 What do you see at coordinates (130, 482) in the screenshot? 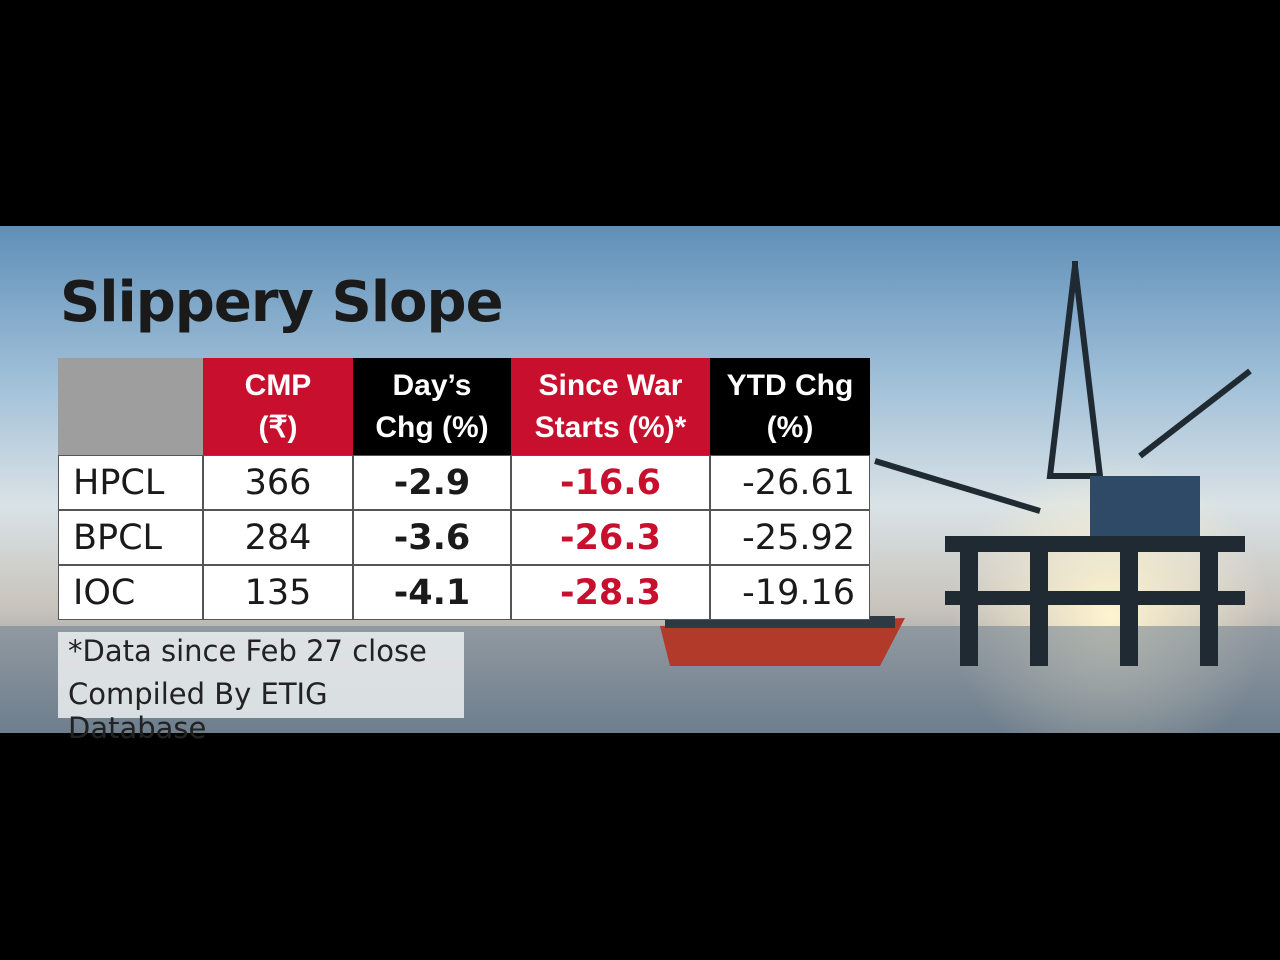
I see `row-label: HPCL` at bounding box center [130, 482].